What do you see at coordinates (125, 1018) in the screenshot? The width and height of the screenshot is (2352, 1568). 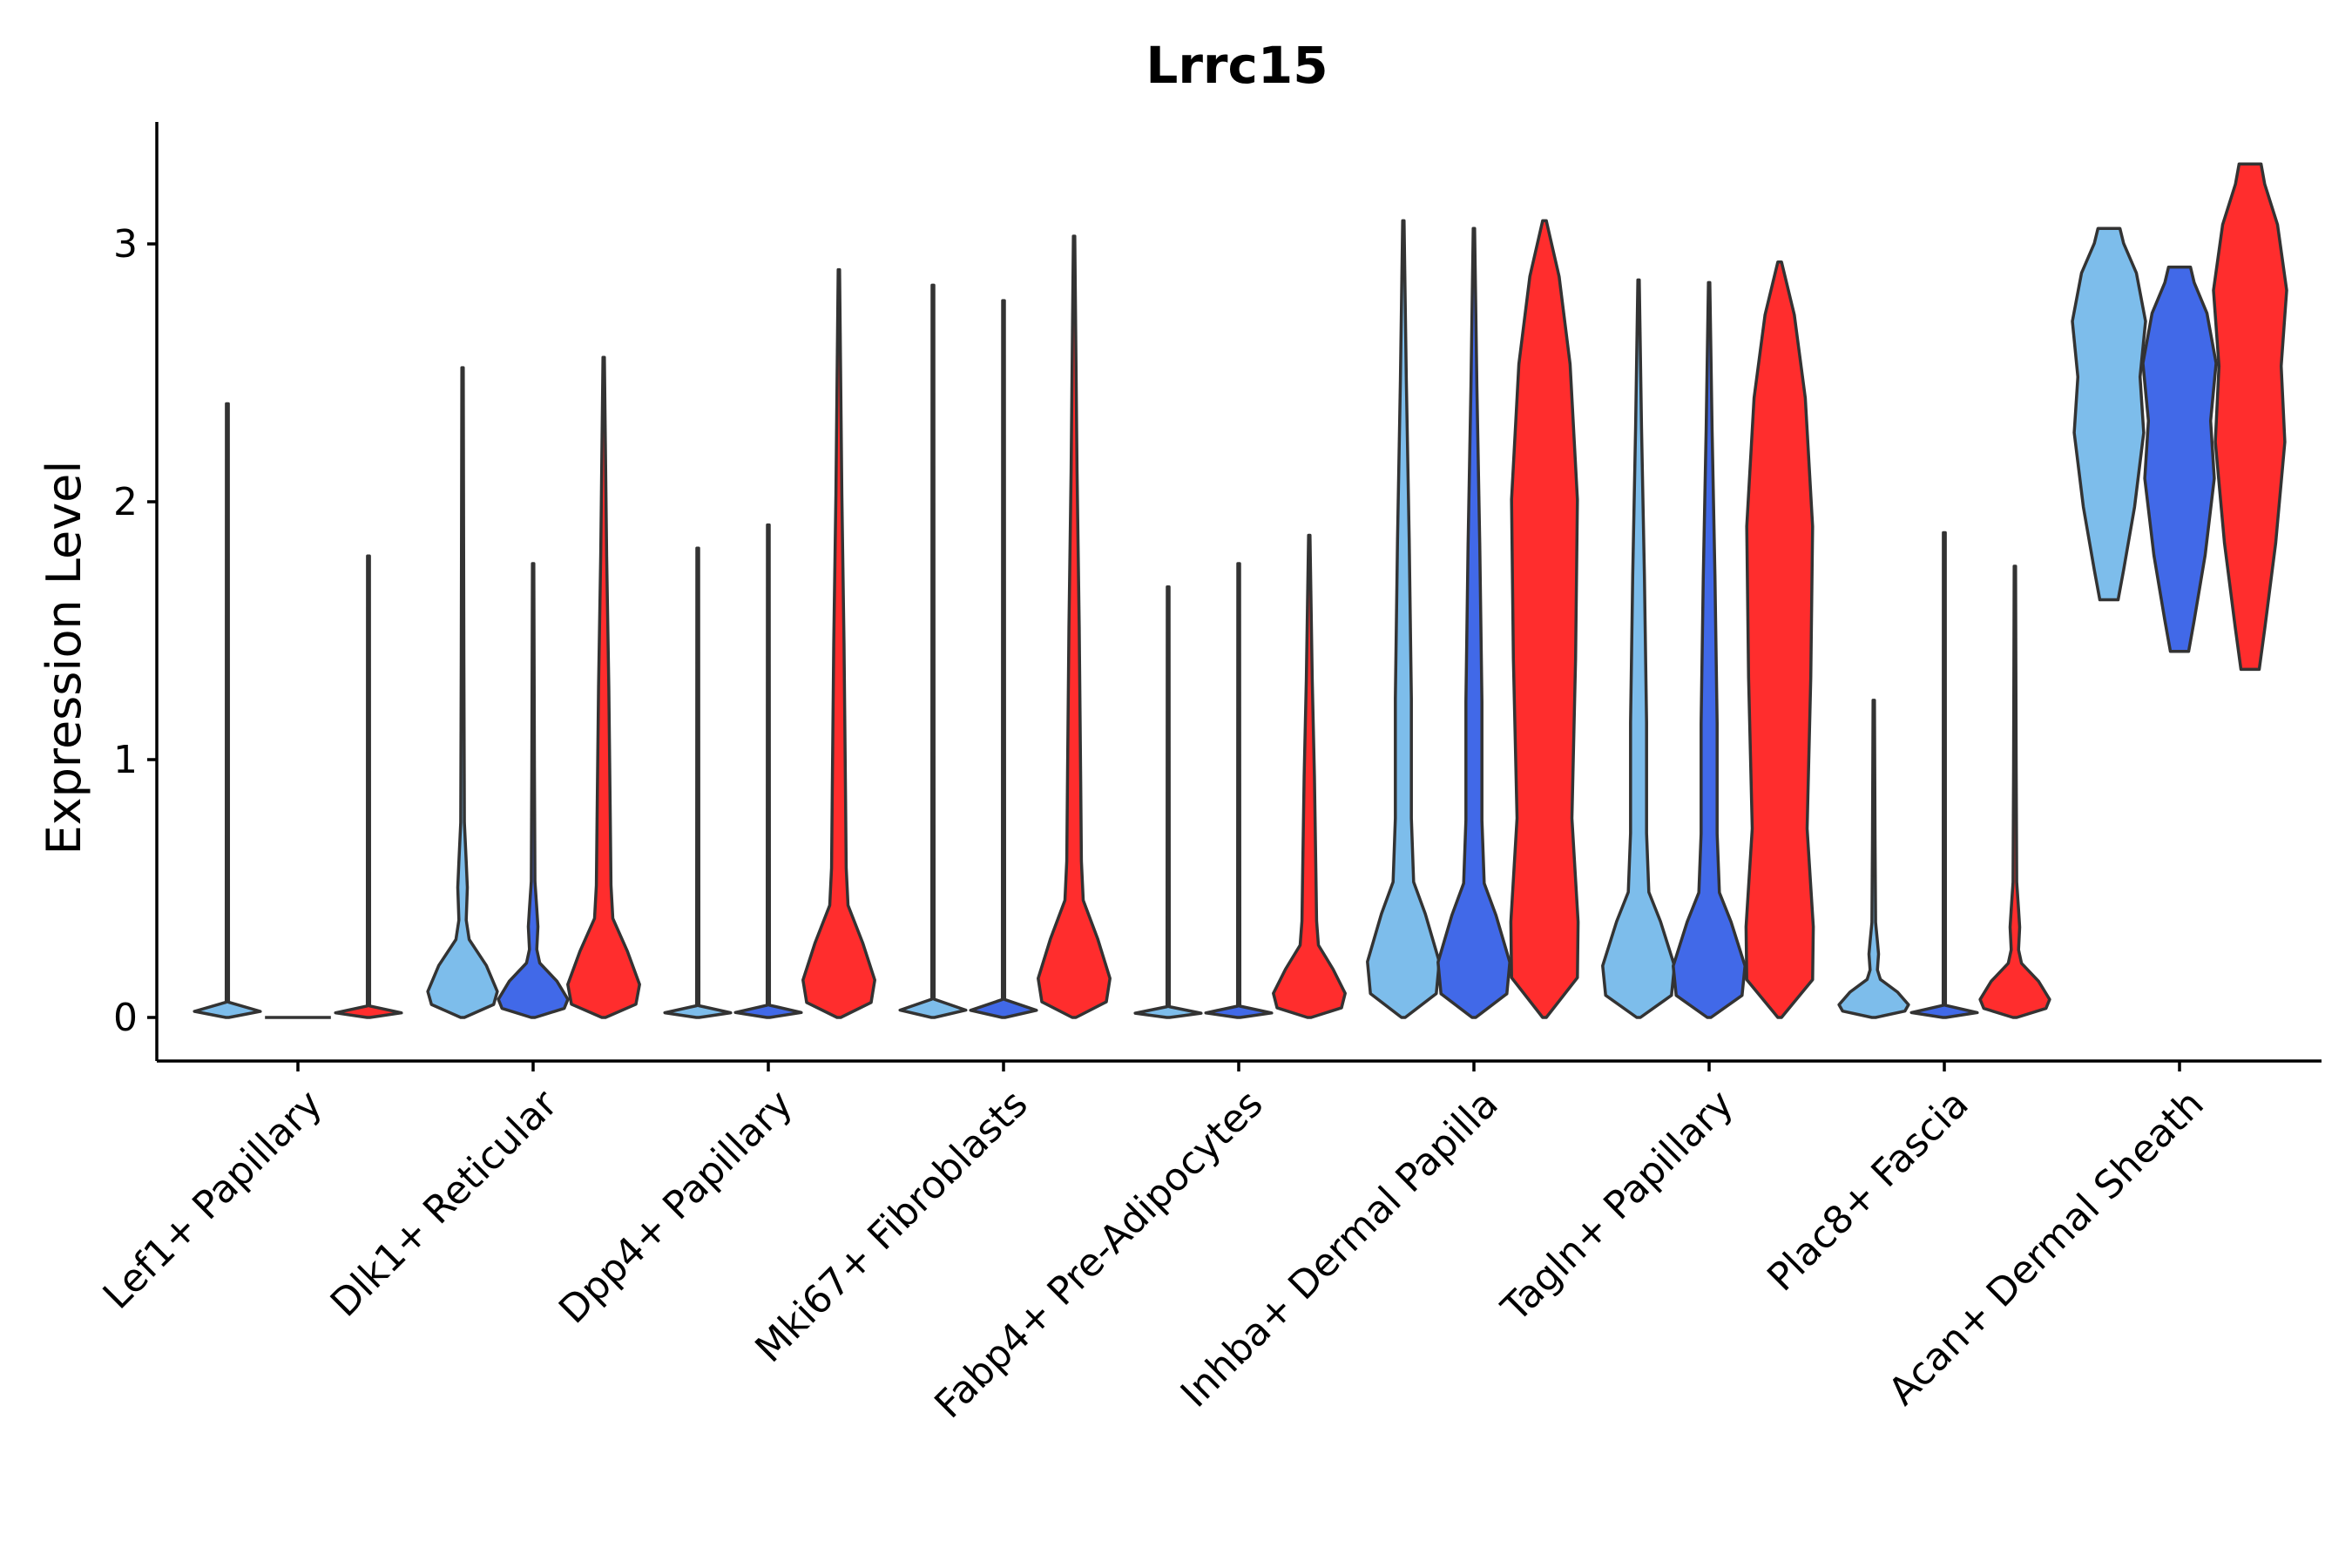 I see `y-tick-label: 0` at bounding box center [125, 1018].